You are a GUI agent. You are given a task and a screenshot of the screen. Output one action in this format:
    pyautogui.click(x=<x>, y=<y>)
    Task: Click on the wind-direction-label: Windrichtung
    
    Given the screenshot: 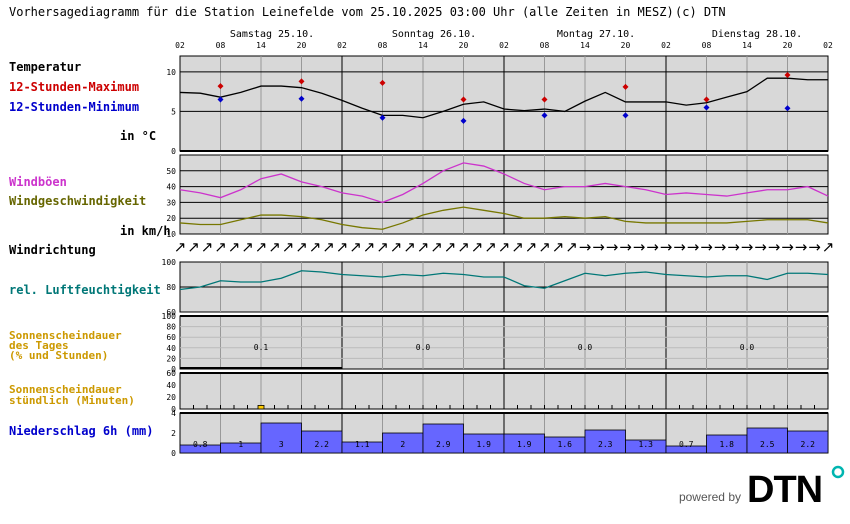 What is the action you would take?
    pyautogui.click(x=52, y=250)
    